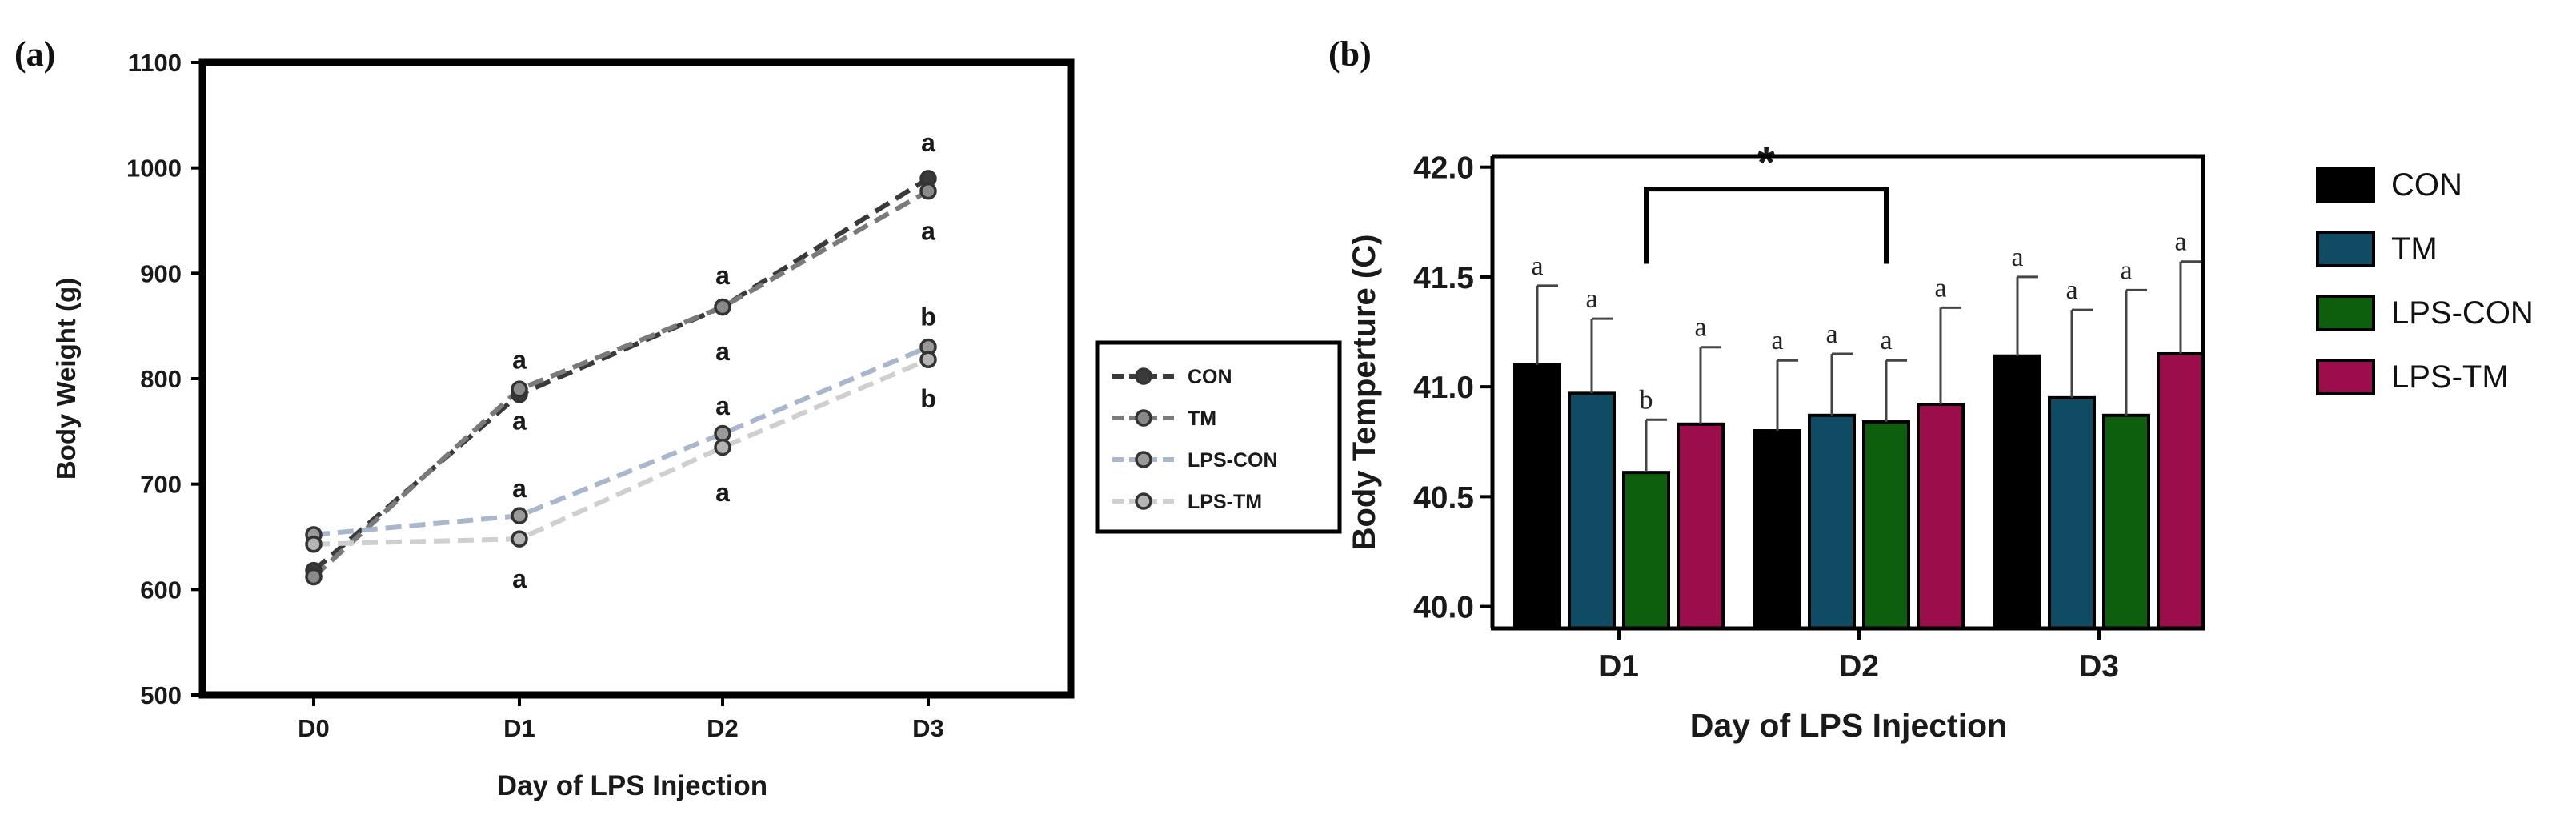 The image size is (2576, 827). Describe the element at coordinates (1619, 666) in the screenshot. I see `panel-b-x-tick-label: D1` at that location.